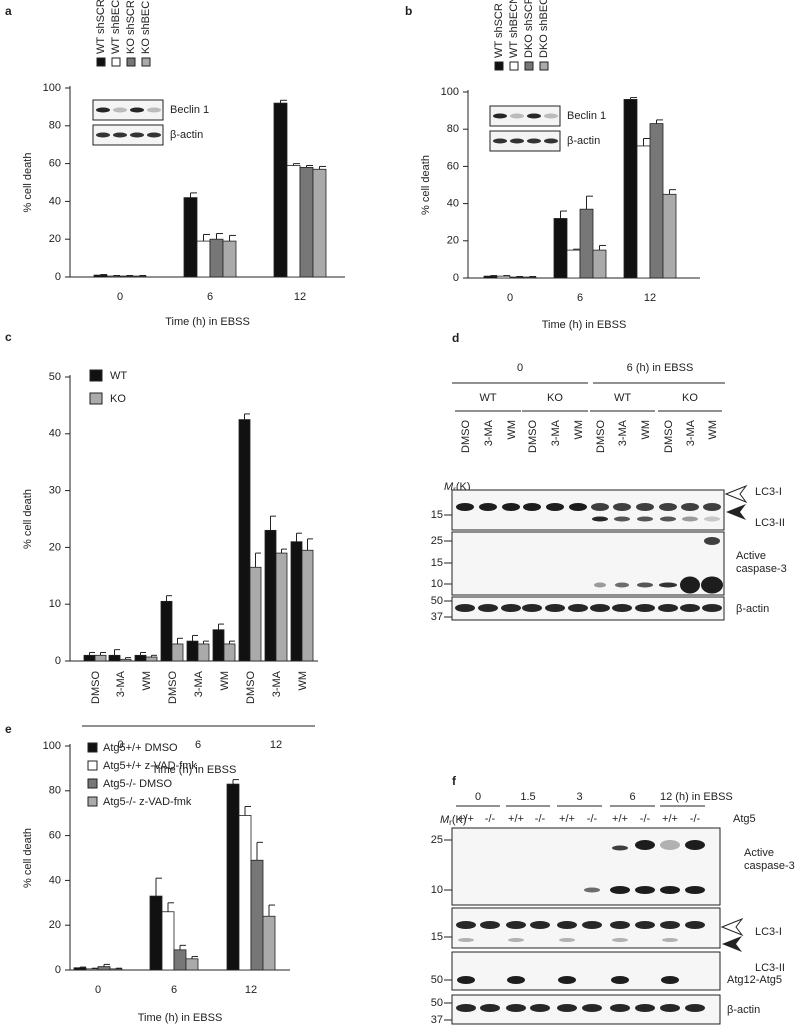 The width and height of the screenshot is (800, 1029). I want to click on time-label: 0, so click(520, 368).